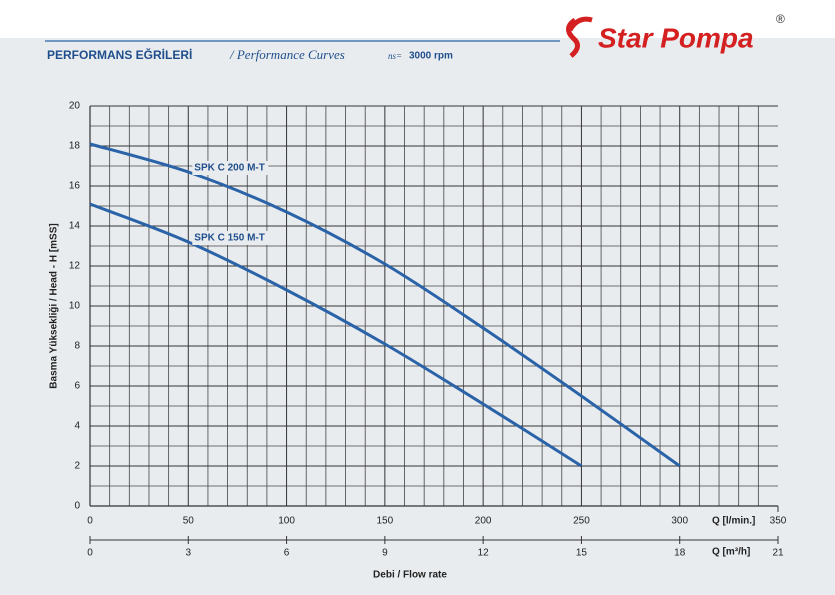  I want to click on x-tick-label: 350, so click(778, 521).